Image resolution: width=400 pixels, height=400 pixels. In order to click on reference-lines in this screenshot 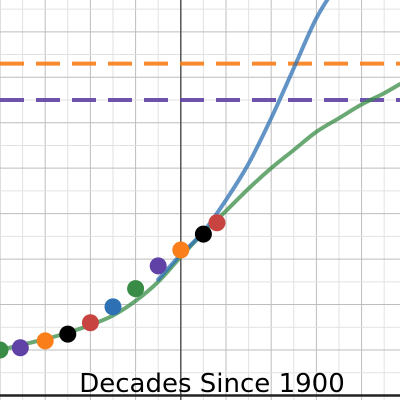, I will do `click(200, 81)`.